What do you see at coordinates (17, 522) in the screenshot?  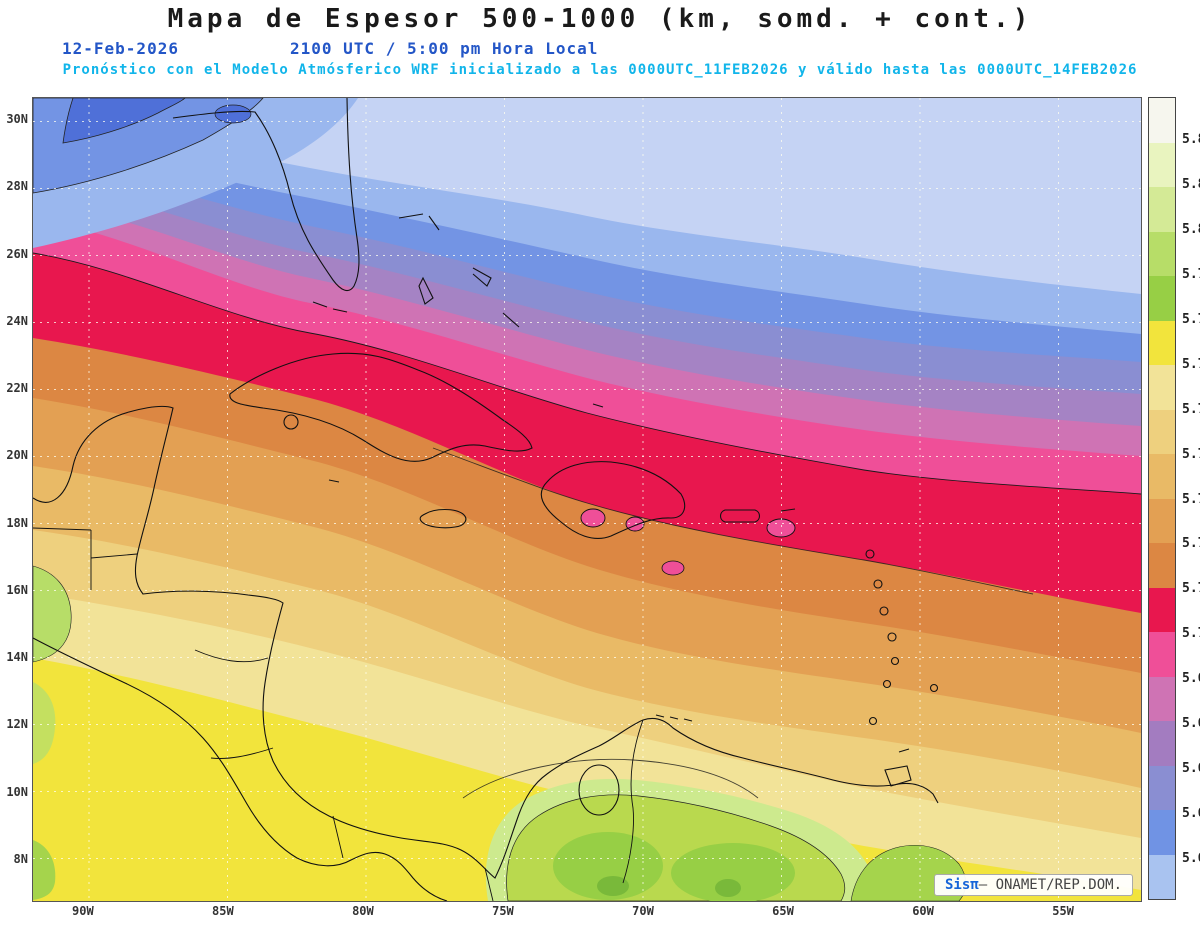 I see `latitude-label: 18N` at bounding box center [17, 522].